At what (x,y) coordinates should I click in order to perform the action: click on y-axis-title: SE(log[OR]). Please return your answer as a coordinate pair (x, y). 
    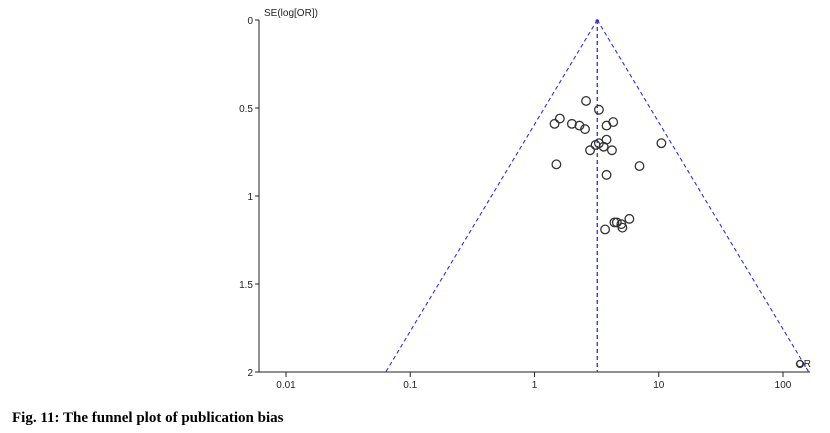
    Looking at the image, I should click on (291, 13).